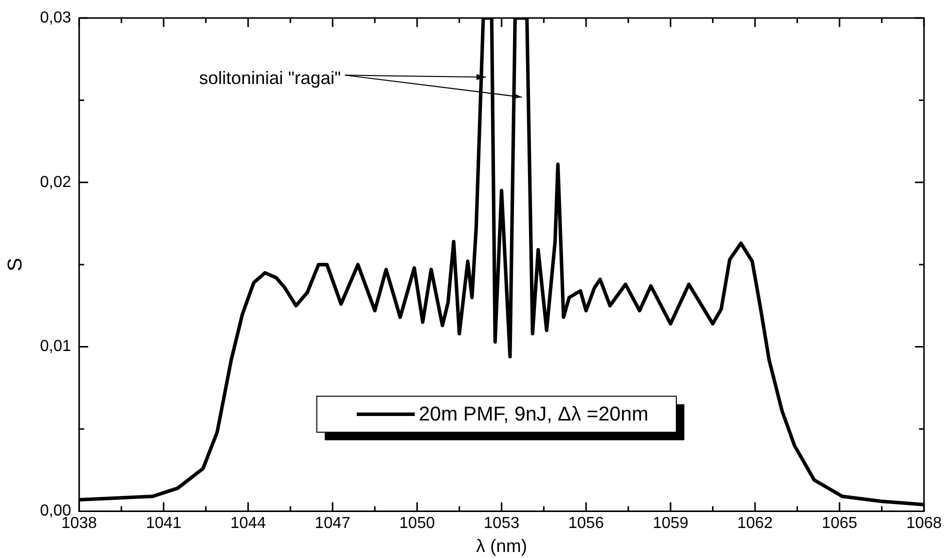  What do you see at coordinates (332, 523) in the screenshot?
I see `x-tick-label: 1047` at bounding box center [332, 523].